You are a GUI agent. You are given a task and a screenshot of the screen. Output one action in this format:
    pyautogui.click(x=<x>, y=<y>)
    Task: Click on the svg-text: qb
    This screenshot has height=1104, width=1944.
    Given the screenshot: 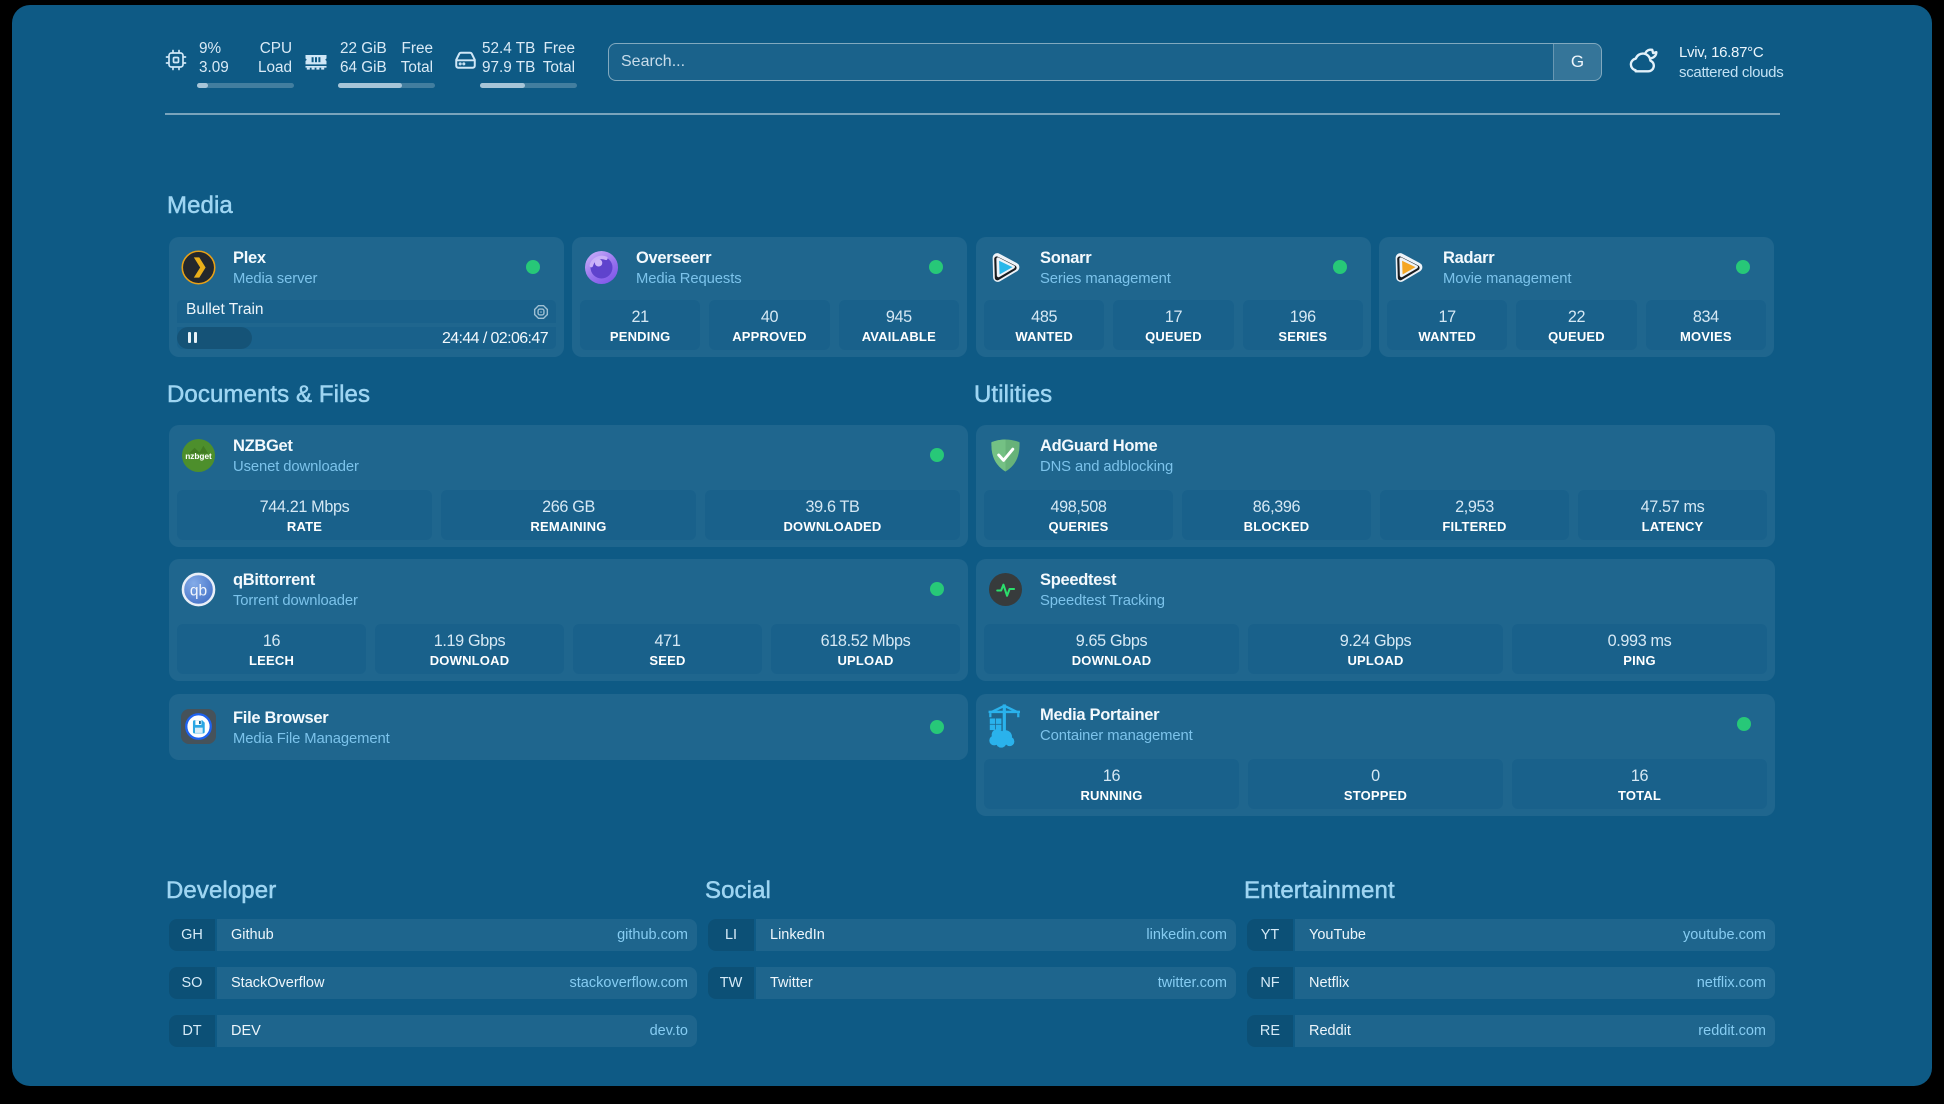 What is the action you would take?
    pyautogui.click(x=198, y=590)
    